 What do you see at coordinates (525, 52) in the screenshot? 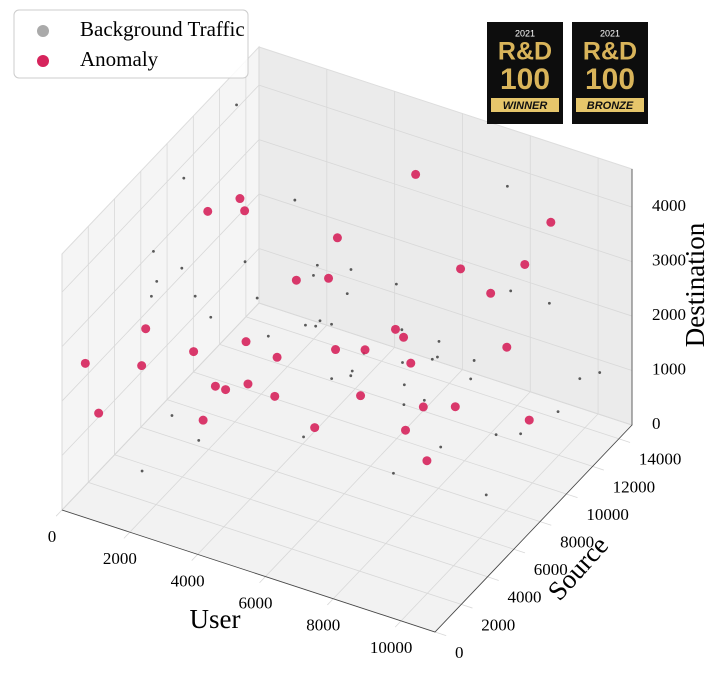
I see `badge-title: R&D` at bounding box center [525, 52].